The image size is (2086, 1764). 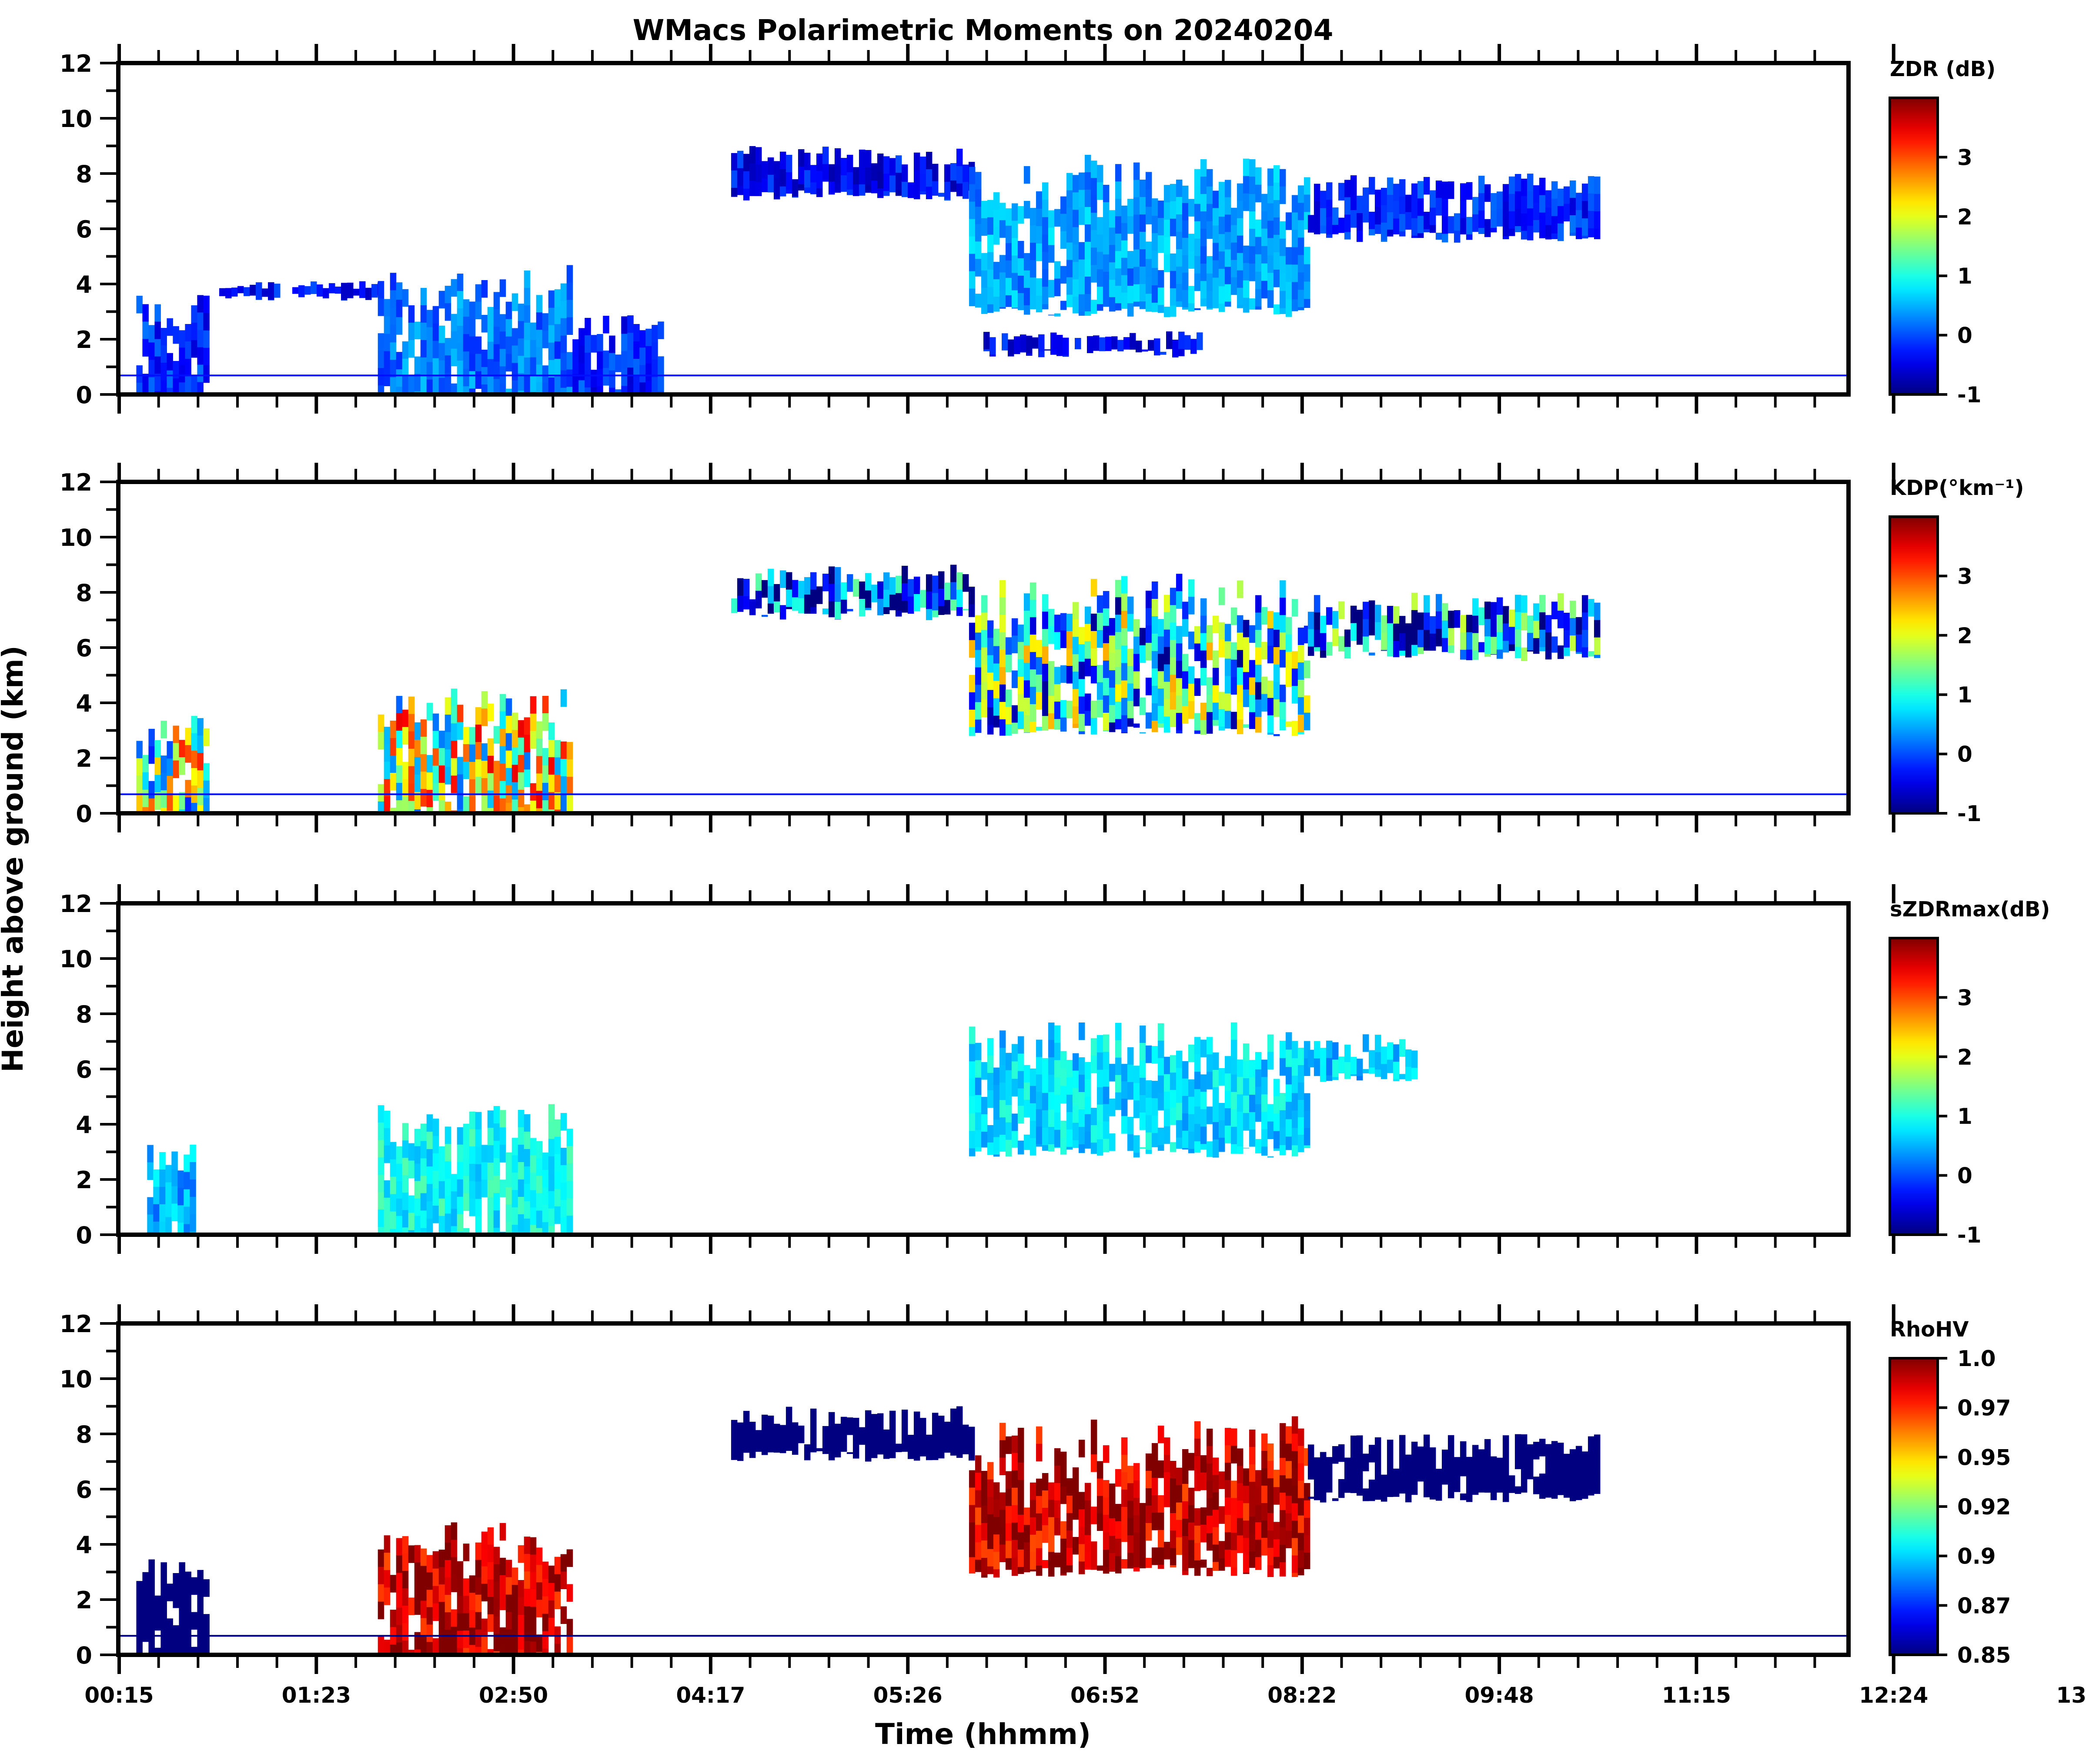 I want to click on colorbar-tick-label: 2, so click(x=1965, y=635).